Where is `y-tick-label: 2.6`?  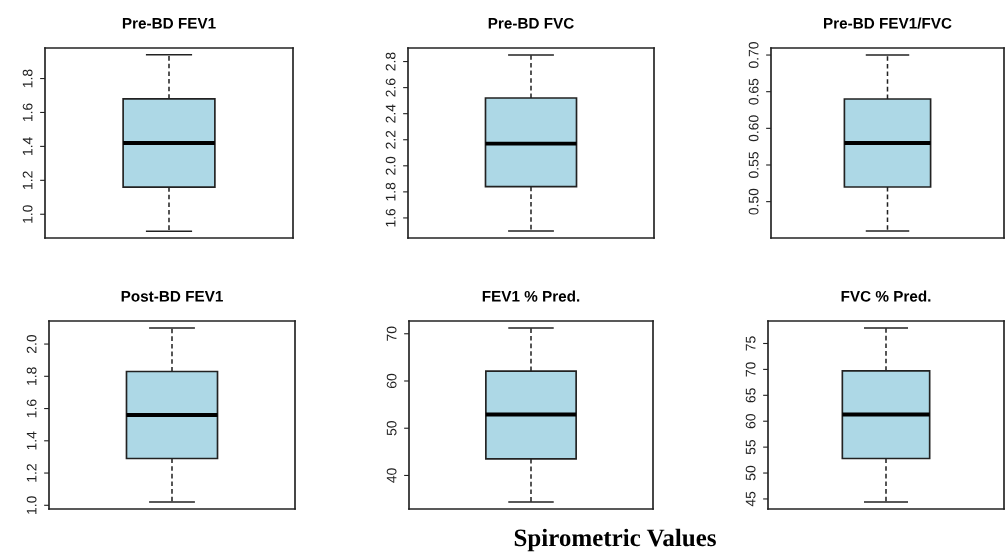
y-tick-label: 2.6 is located at coordinates (390, 87).